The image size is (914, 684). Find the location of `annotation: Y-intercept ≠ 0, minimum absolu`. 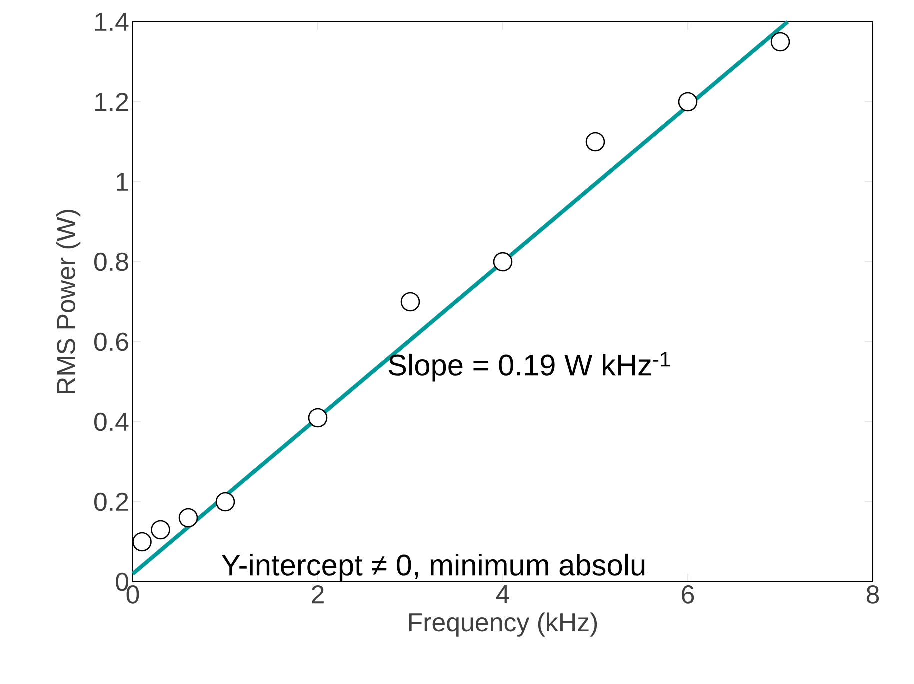

annotation: Y-intercept ≠ 0, minimum absolu is located at coordinates (433, 568).